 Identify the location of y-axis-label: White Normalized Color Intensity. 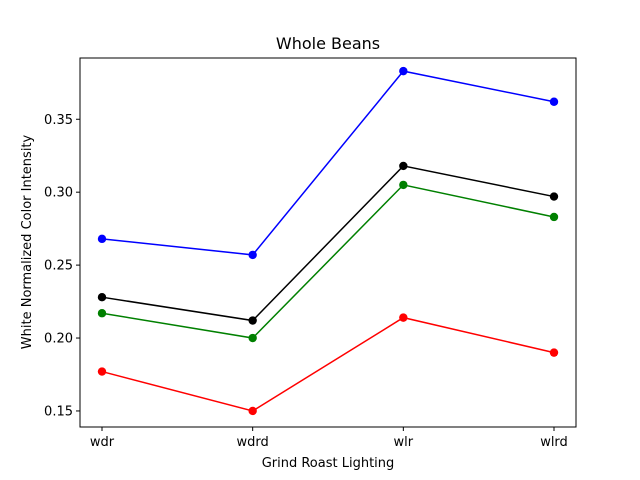
(27, 241).